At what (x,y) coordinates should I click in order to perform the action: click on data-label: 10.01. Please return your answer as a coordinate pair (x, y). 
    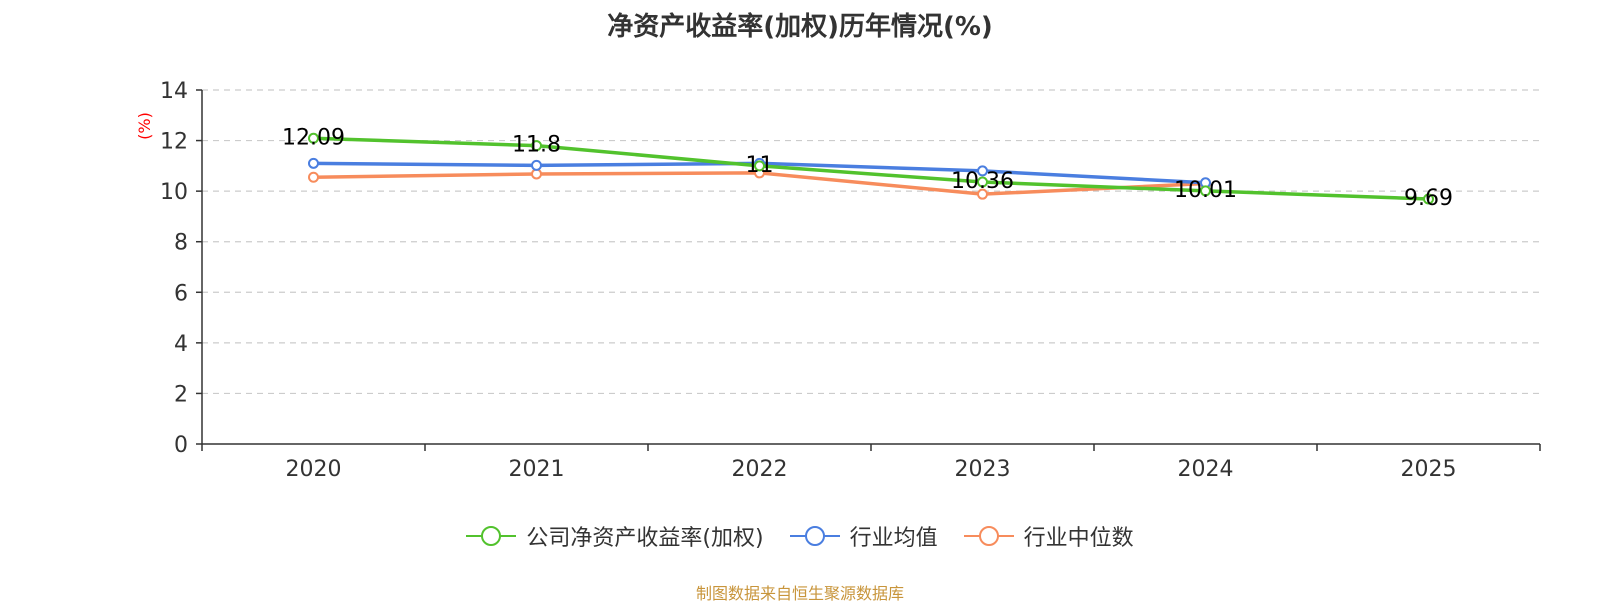
    Looking at the image, I should click on (1205, 190).